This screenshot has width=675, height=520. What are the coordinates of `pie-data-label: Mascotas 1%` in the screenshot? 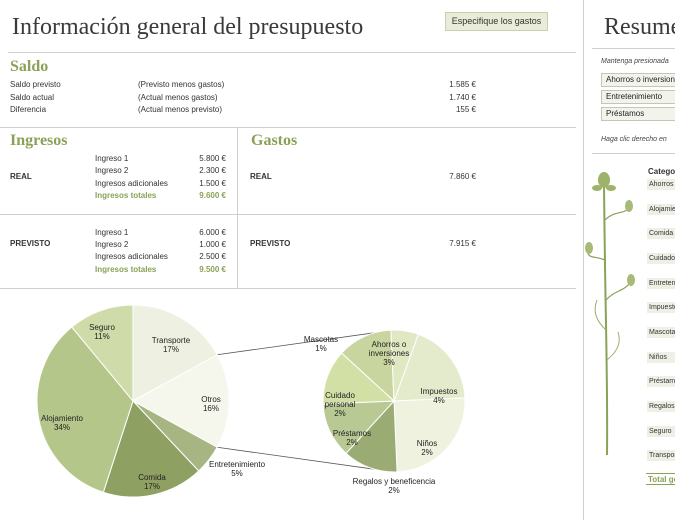 It's located at (321, 344).